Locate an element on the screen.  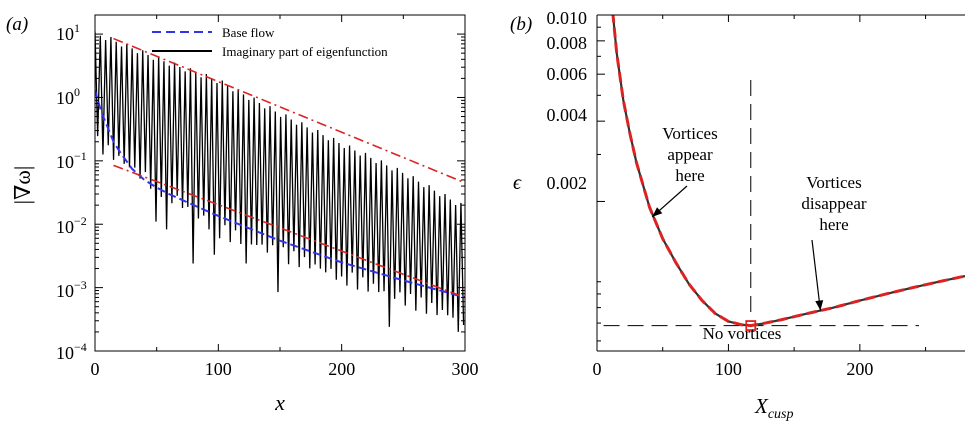
panel-a-xtick-label: 0 is located at coordinates (95, 369).